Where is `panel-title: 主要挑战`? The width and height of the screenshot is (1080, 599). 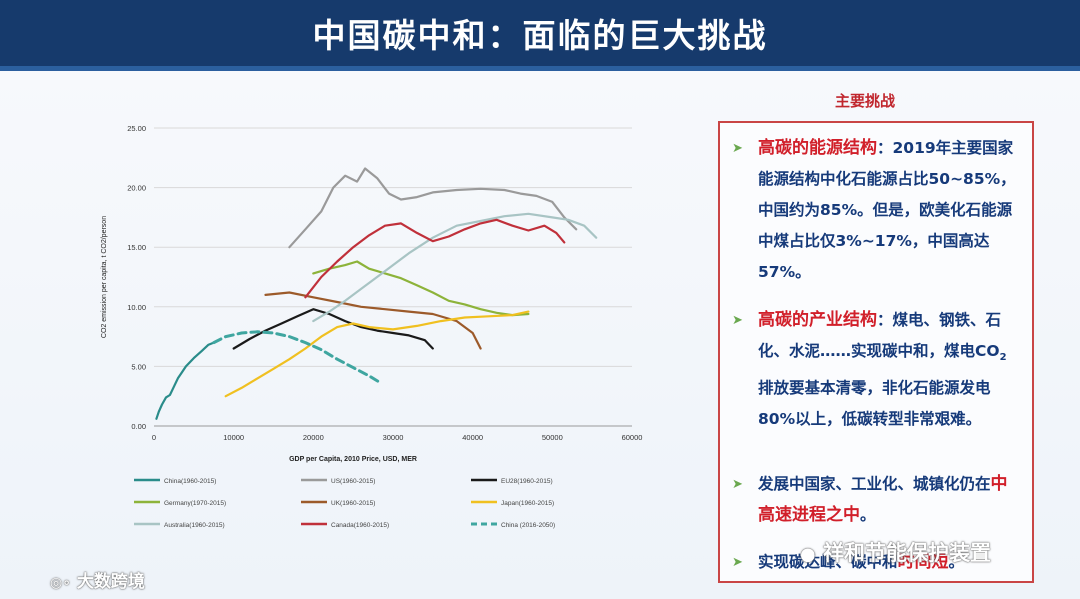 panel-title: 主要挑战 is located at coordinates (864, 101).